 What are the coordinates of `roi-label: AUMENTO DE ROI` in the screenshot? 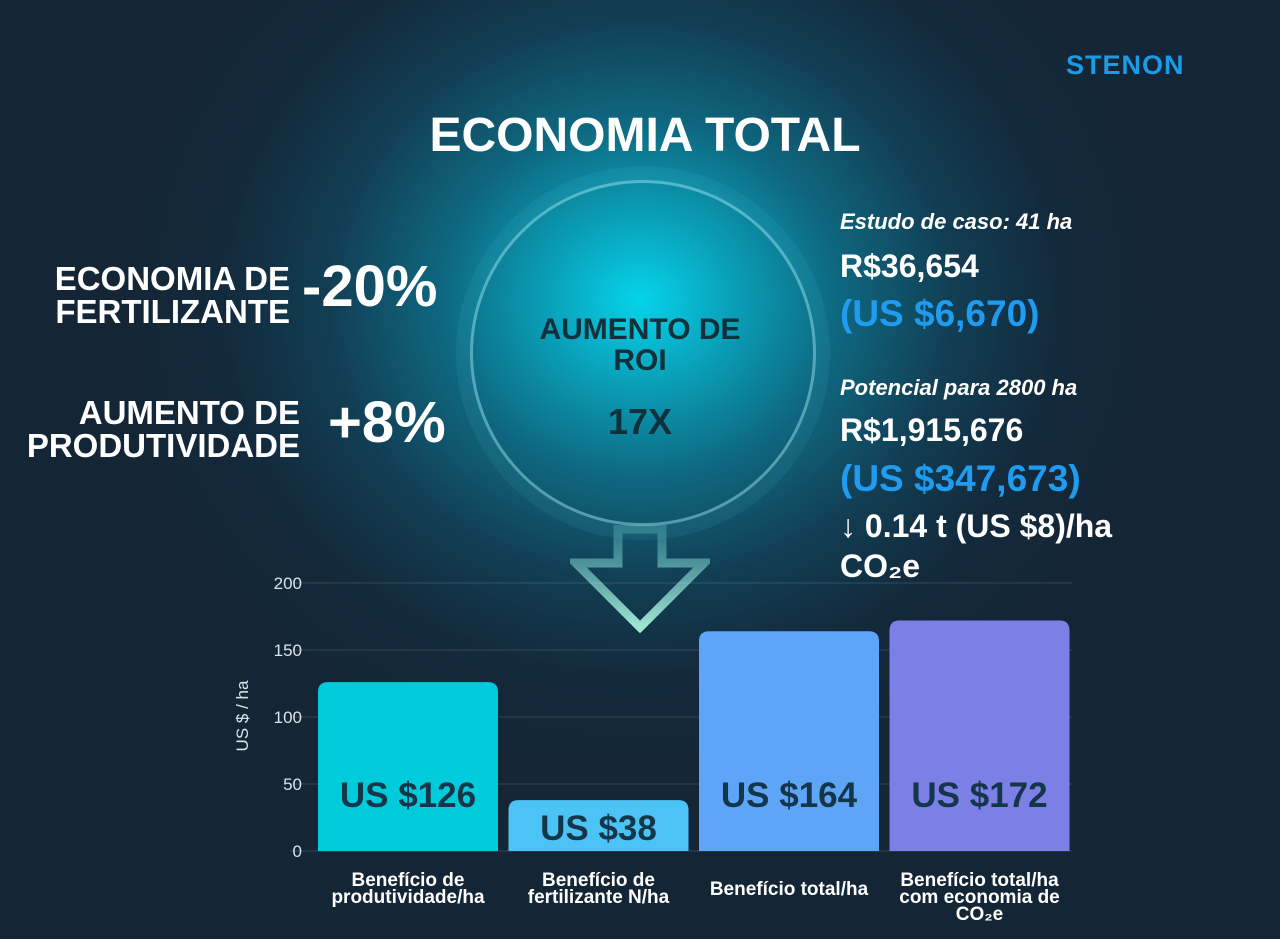 It's located at (640, 345).